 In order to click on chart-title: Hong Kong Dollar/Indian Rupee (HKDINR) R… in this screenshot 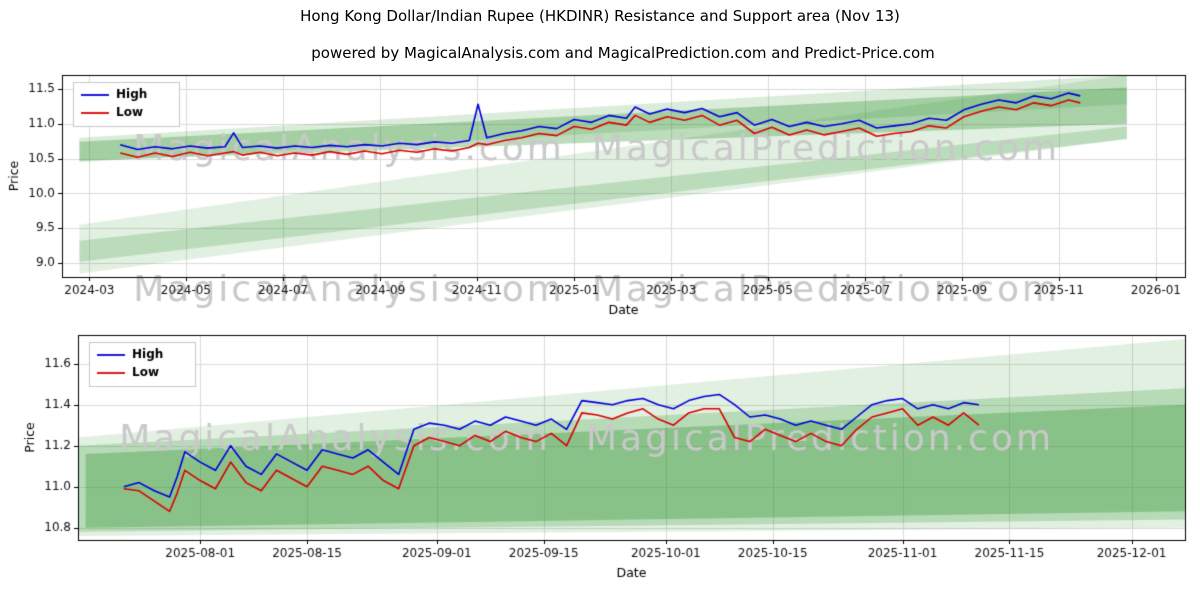, I will do `click(600, 16)`.